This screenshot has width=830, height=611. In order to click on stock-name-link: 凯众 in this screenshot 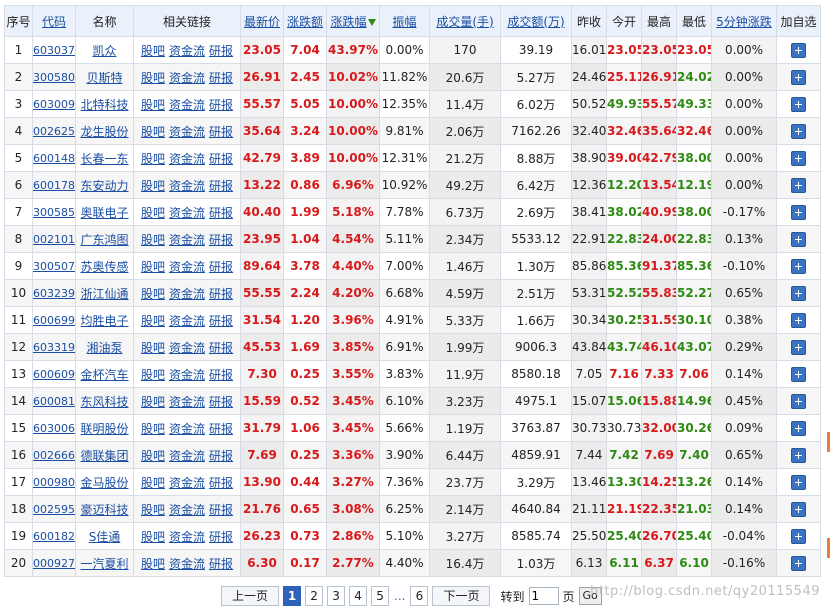, I will do `click(104, 50)`.